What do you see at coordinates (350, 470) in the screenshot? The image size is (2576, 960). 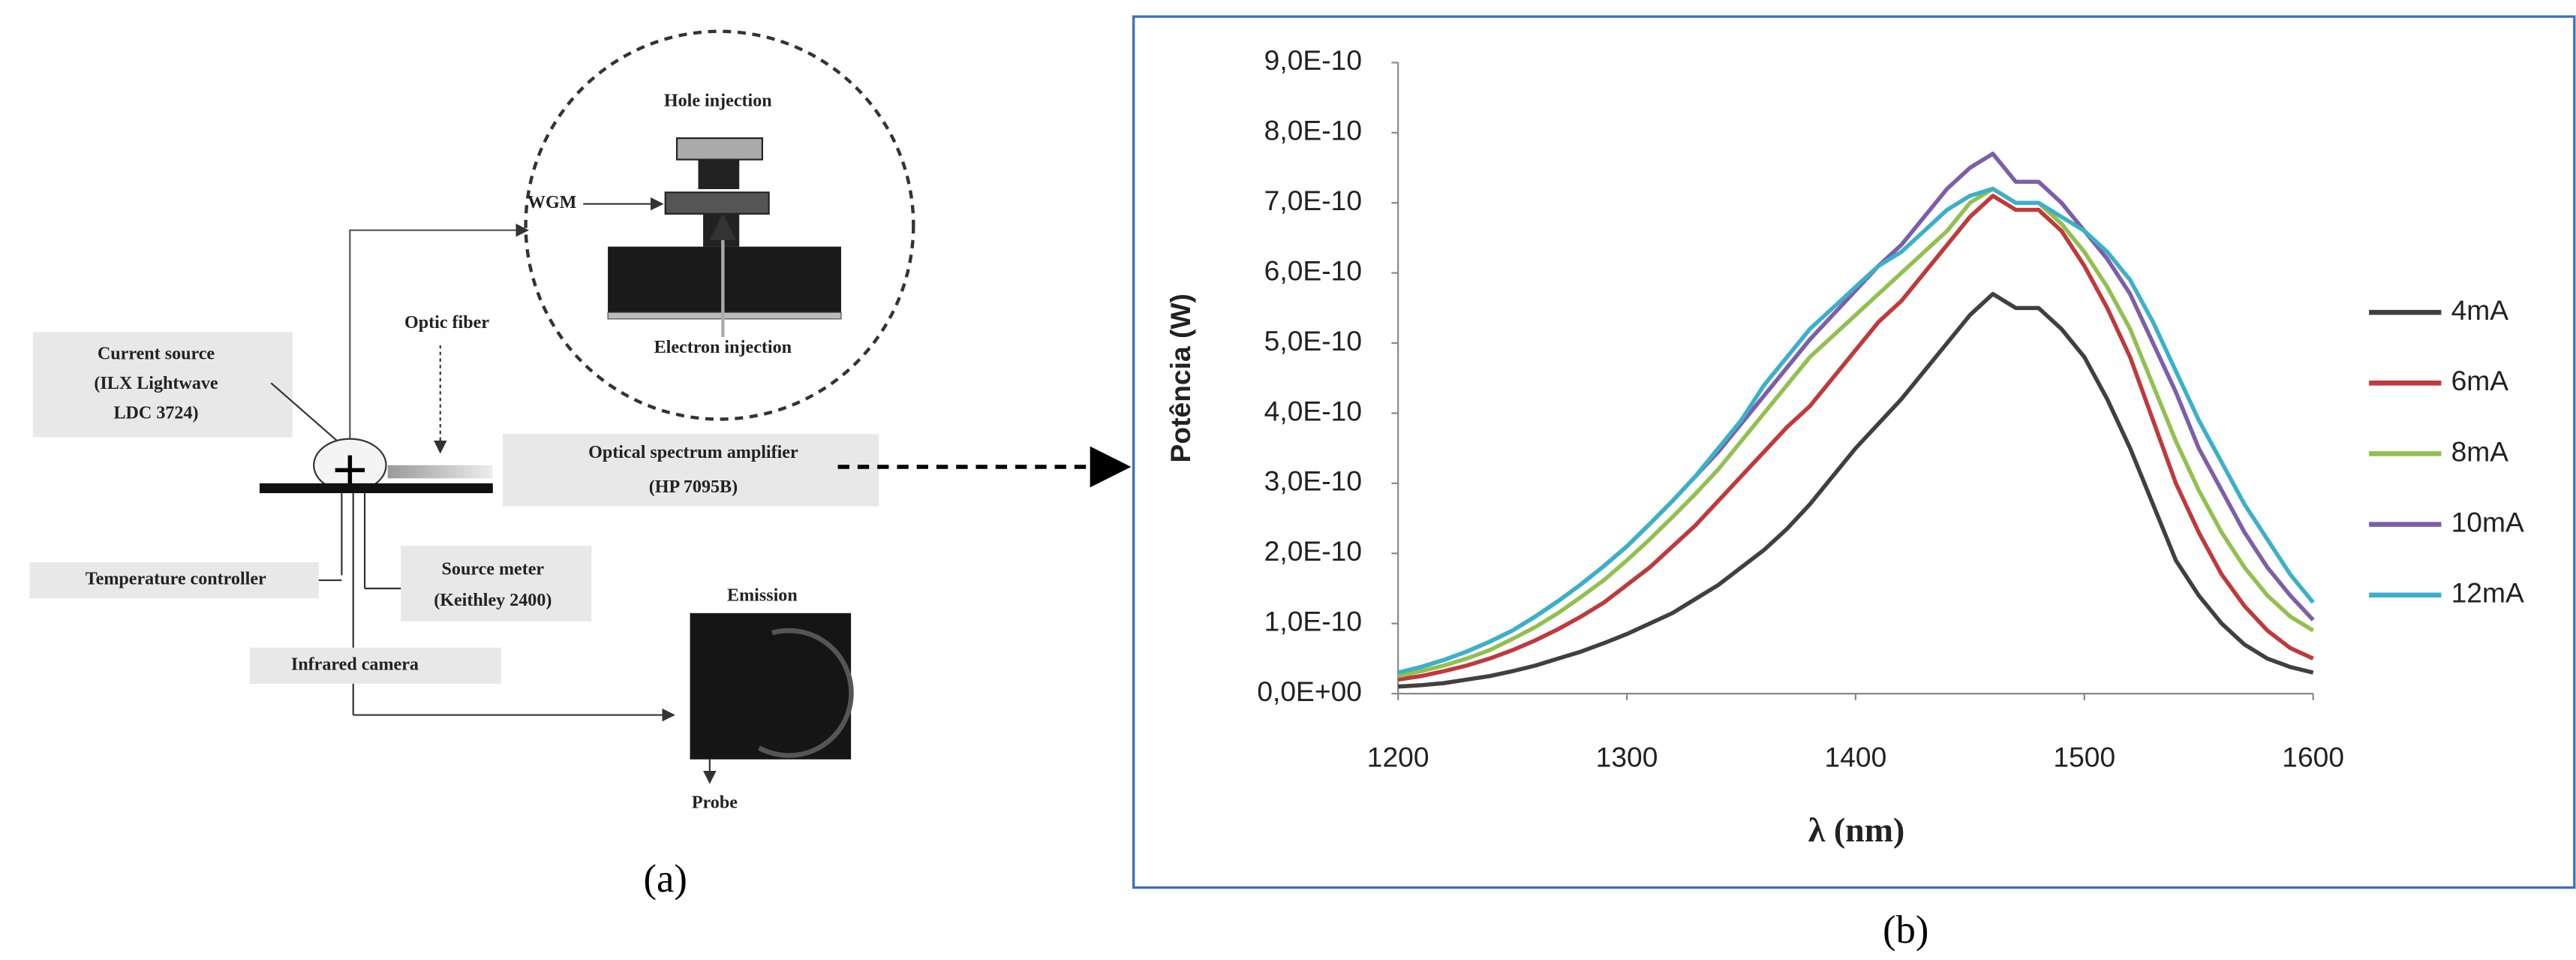 I see `plus` at bounding box center [350, 470].